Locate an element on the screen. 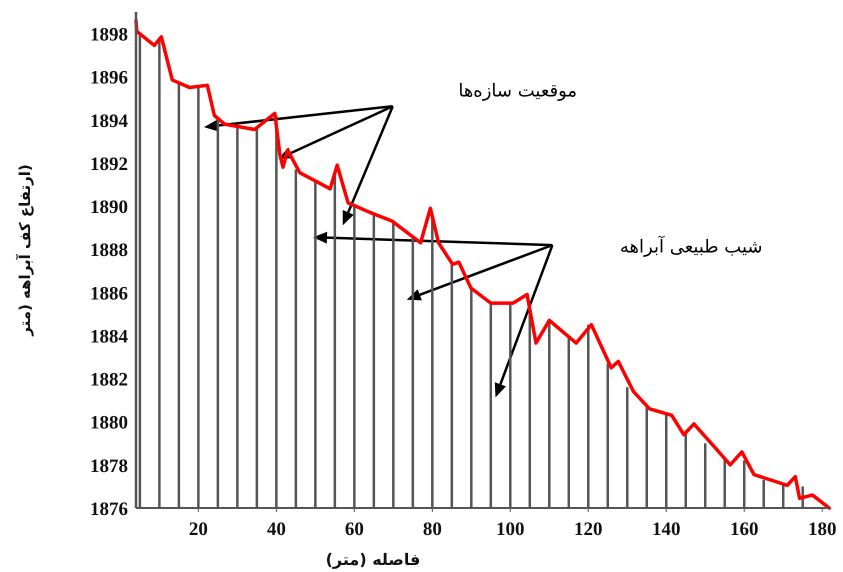 This screenshot has width=843, height=572. y-tick-label: 1876 is located at coordinates (109, 509).